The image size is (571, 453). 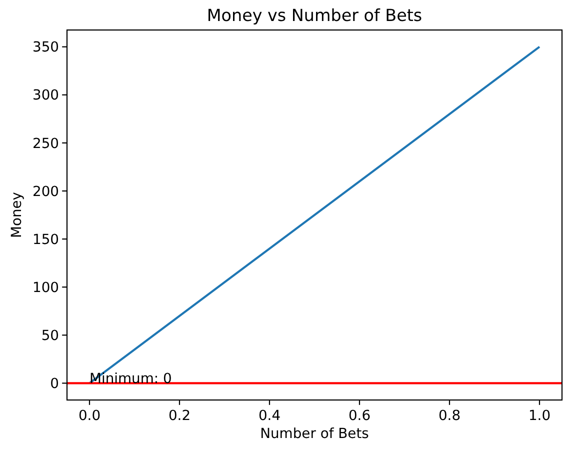 I want to click on x-tick-label: 0.0, so click(x=89, y=416).